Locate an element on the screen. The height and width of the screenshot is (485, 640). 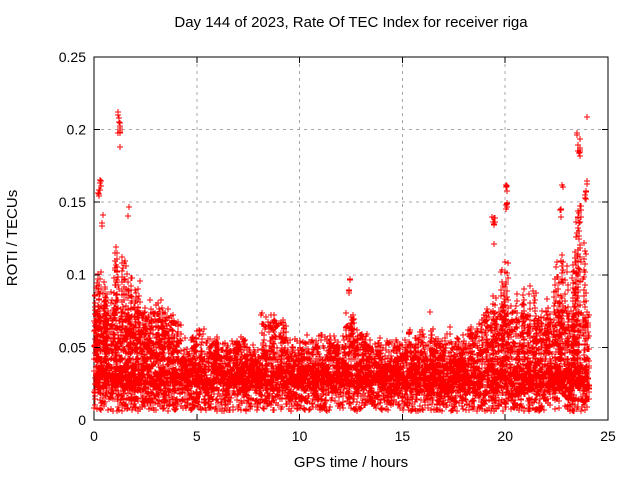
y-tick-label: 0.05 is located at coordinates (72, 347).